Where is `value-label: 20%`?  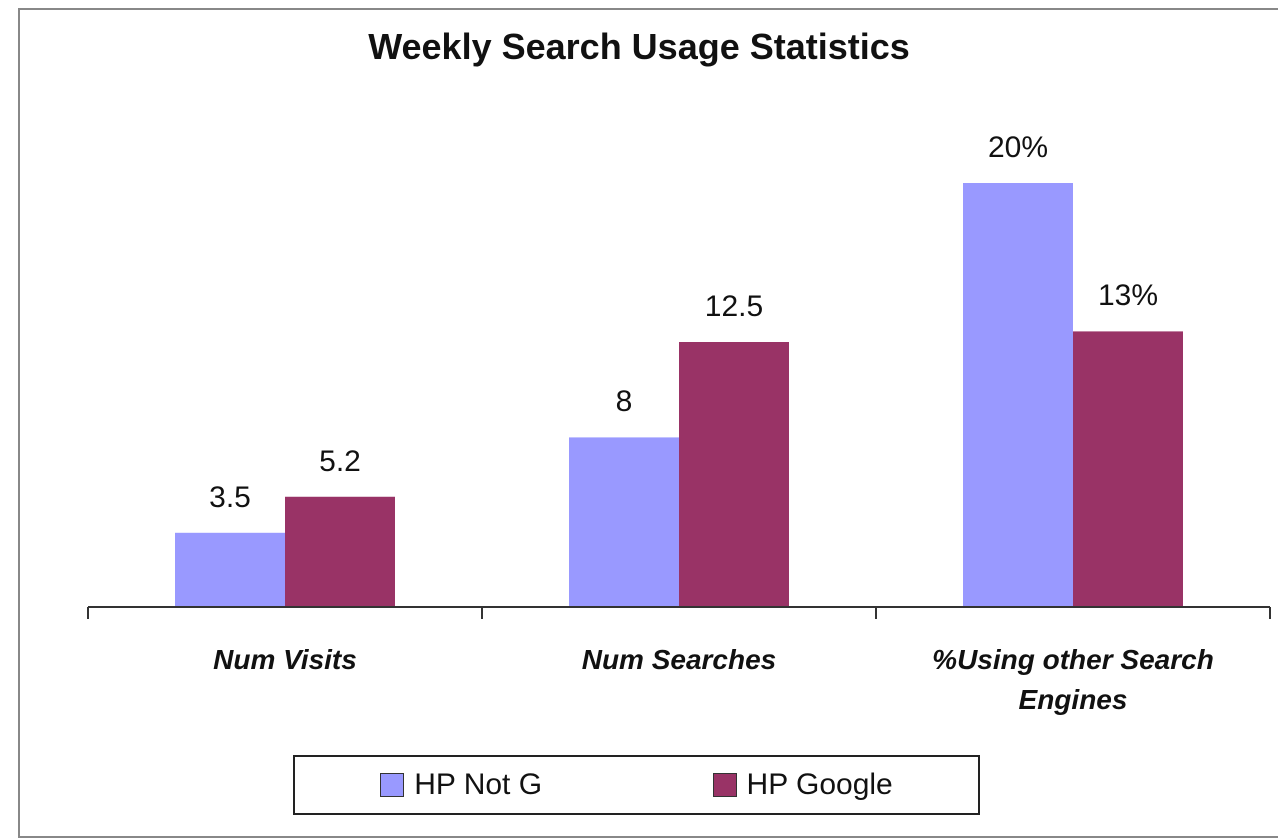
value-label: 20% is located at coordinates (1018, 147).